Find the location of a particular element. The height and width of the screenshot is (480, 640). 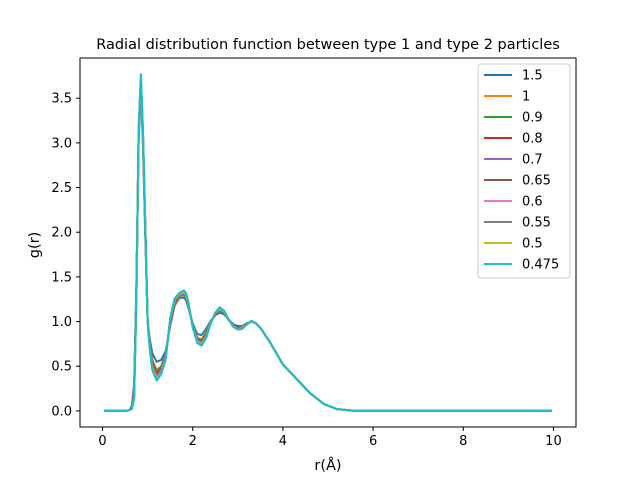

y-axis-ticks: 0.0 0.5 1.0 1.5 2.0 2.5 3.0 3.5 is located at coordinates (65, 255).